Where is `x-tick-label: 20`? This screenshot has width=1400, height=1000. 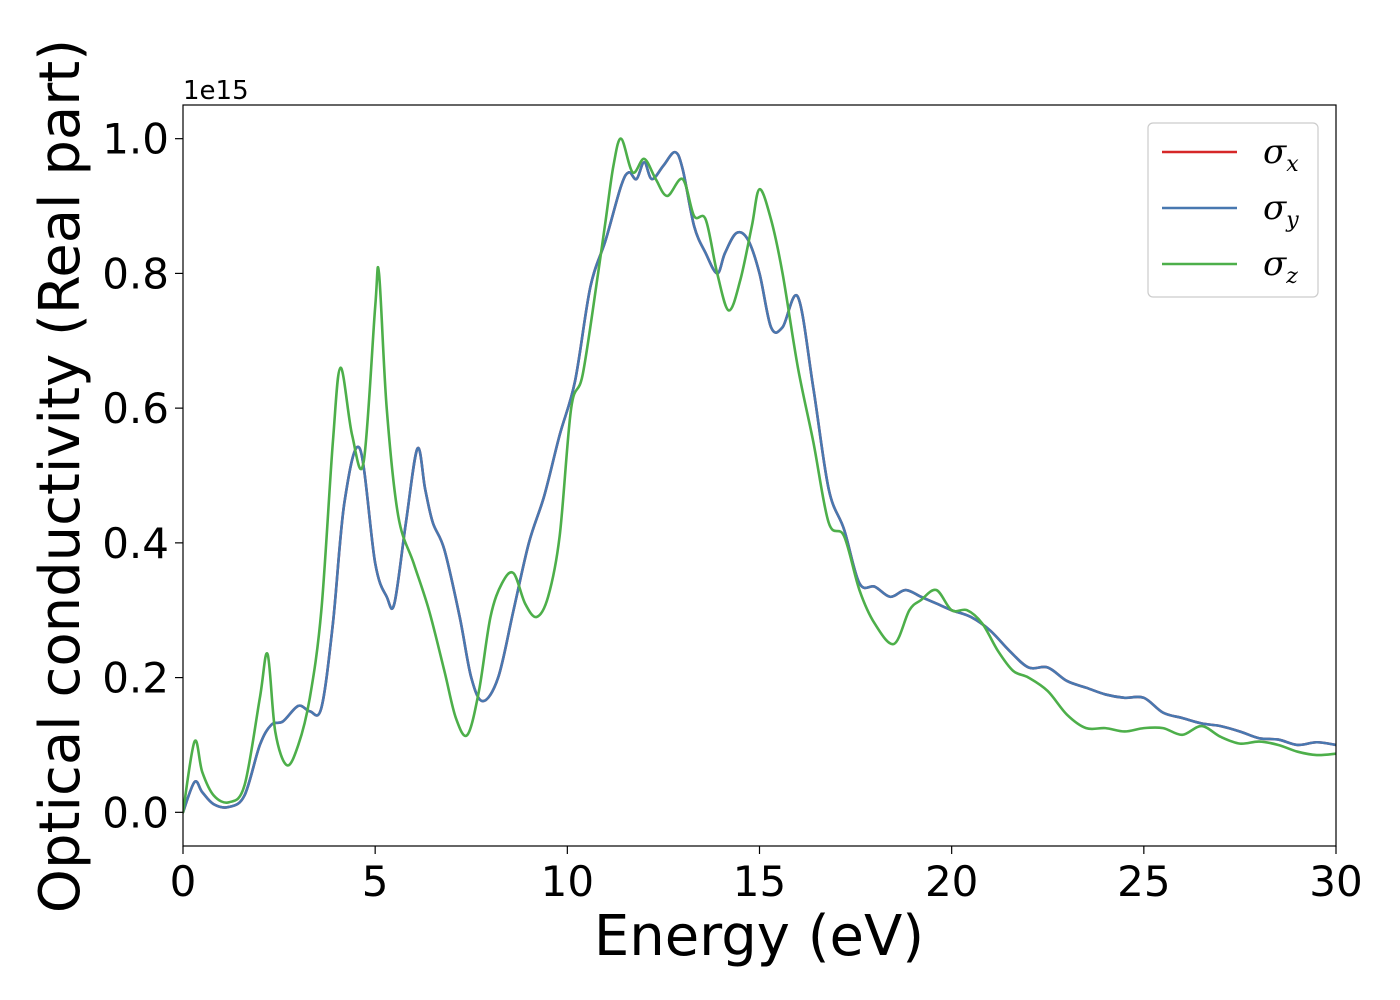 x-tick-label: 20 is located at coordinates (951, 881).